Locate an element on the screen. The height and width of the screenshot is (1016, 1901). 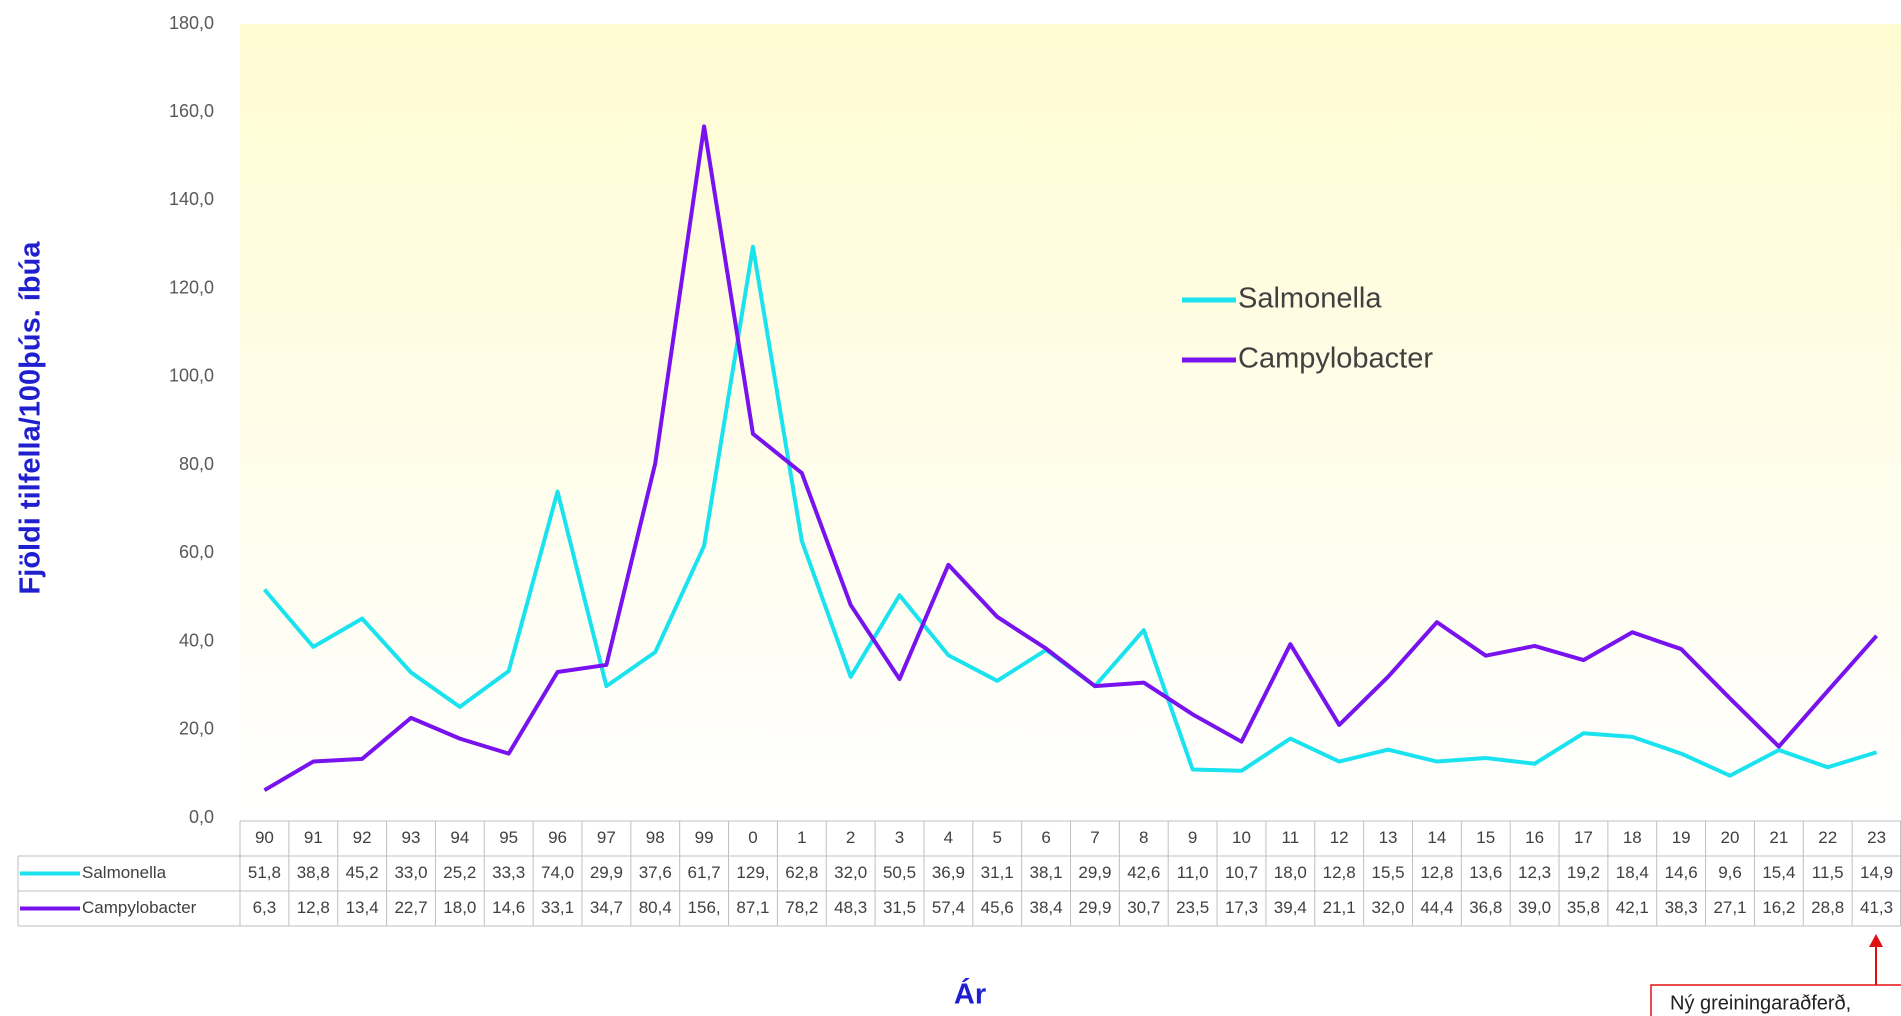
data-label: 34,7 is located at coordinates (606, 907).